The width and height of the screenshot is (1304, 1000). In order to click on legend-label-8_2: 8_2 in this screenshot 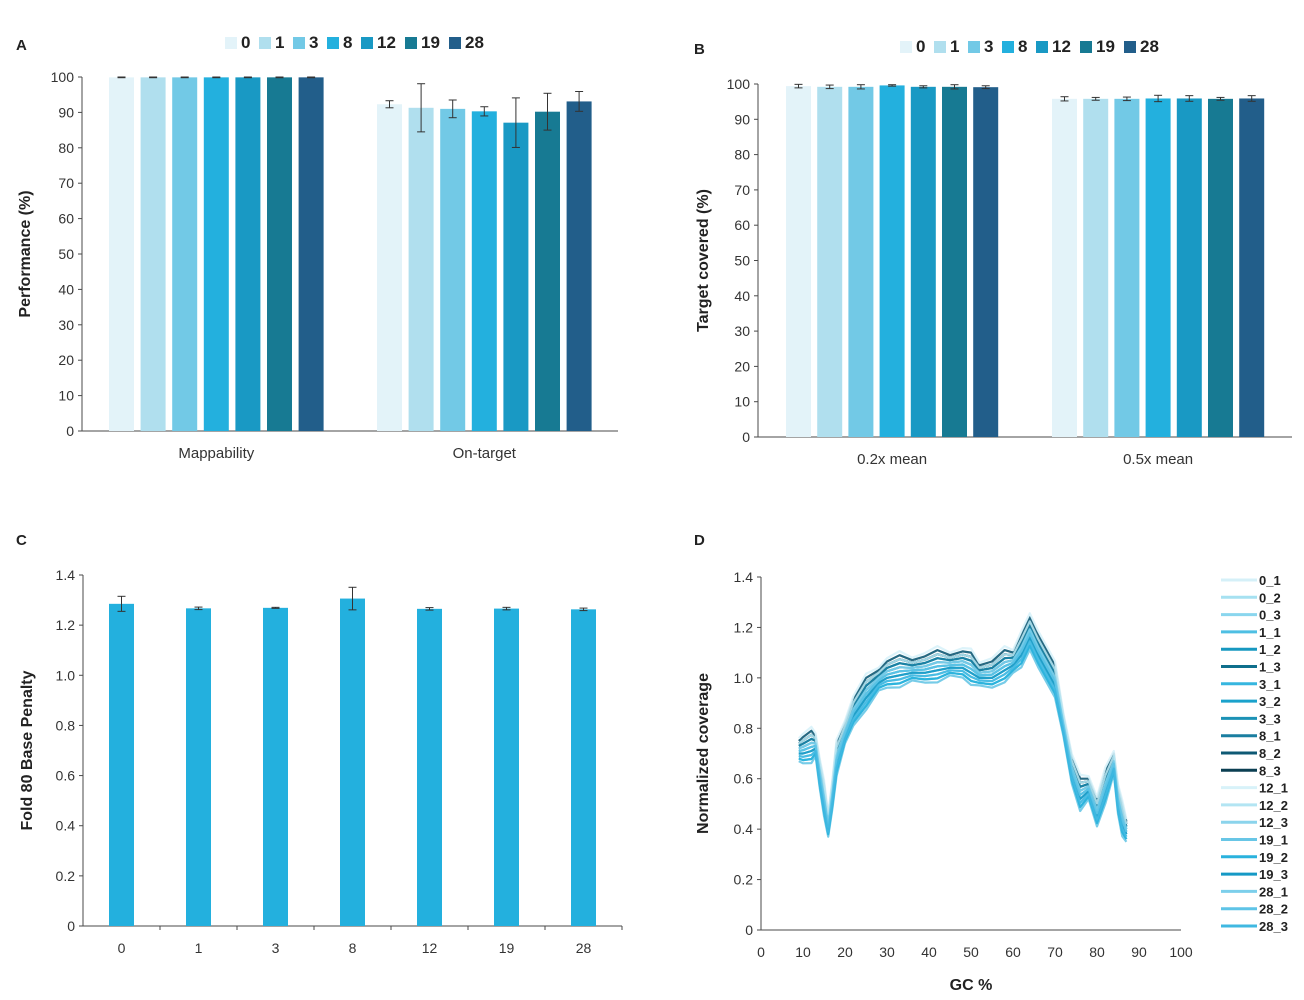, I will do `click(1270, 753)`.